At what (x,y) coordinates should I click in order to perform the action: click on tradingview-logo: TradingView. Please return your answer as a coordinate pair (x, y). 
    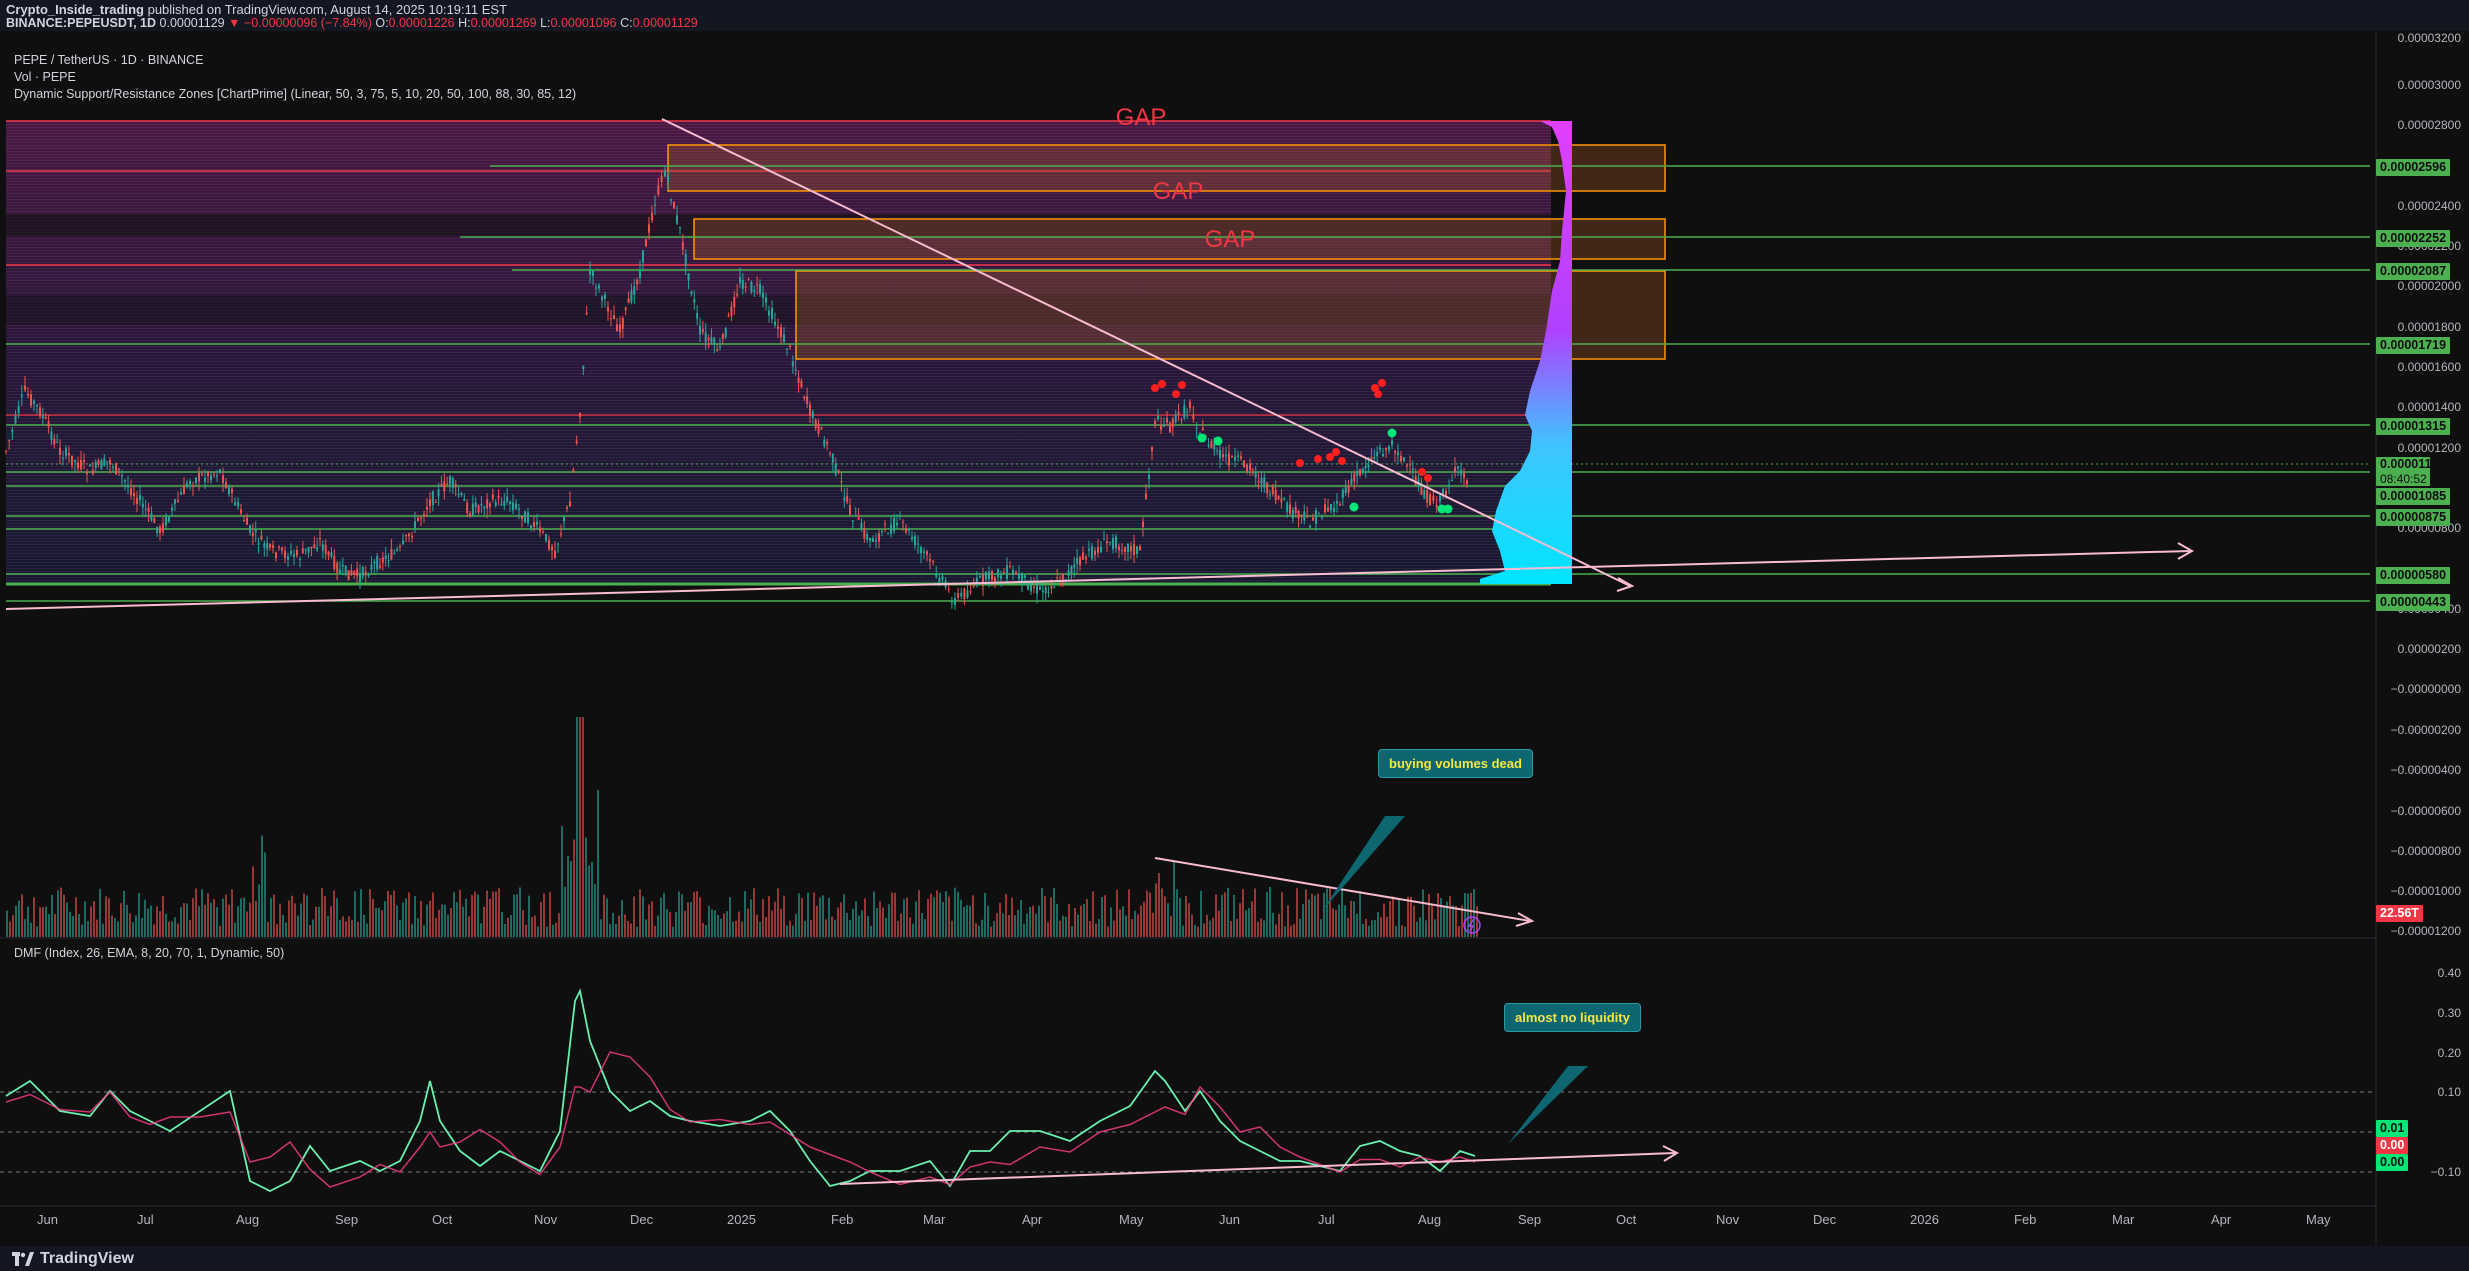
    Looking at the image, I should click on (73, 1259).